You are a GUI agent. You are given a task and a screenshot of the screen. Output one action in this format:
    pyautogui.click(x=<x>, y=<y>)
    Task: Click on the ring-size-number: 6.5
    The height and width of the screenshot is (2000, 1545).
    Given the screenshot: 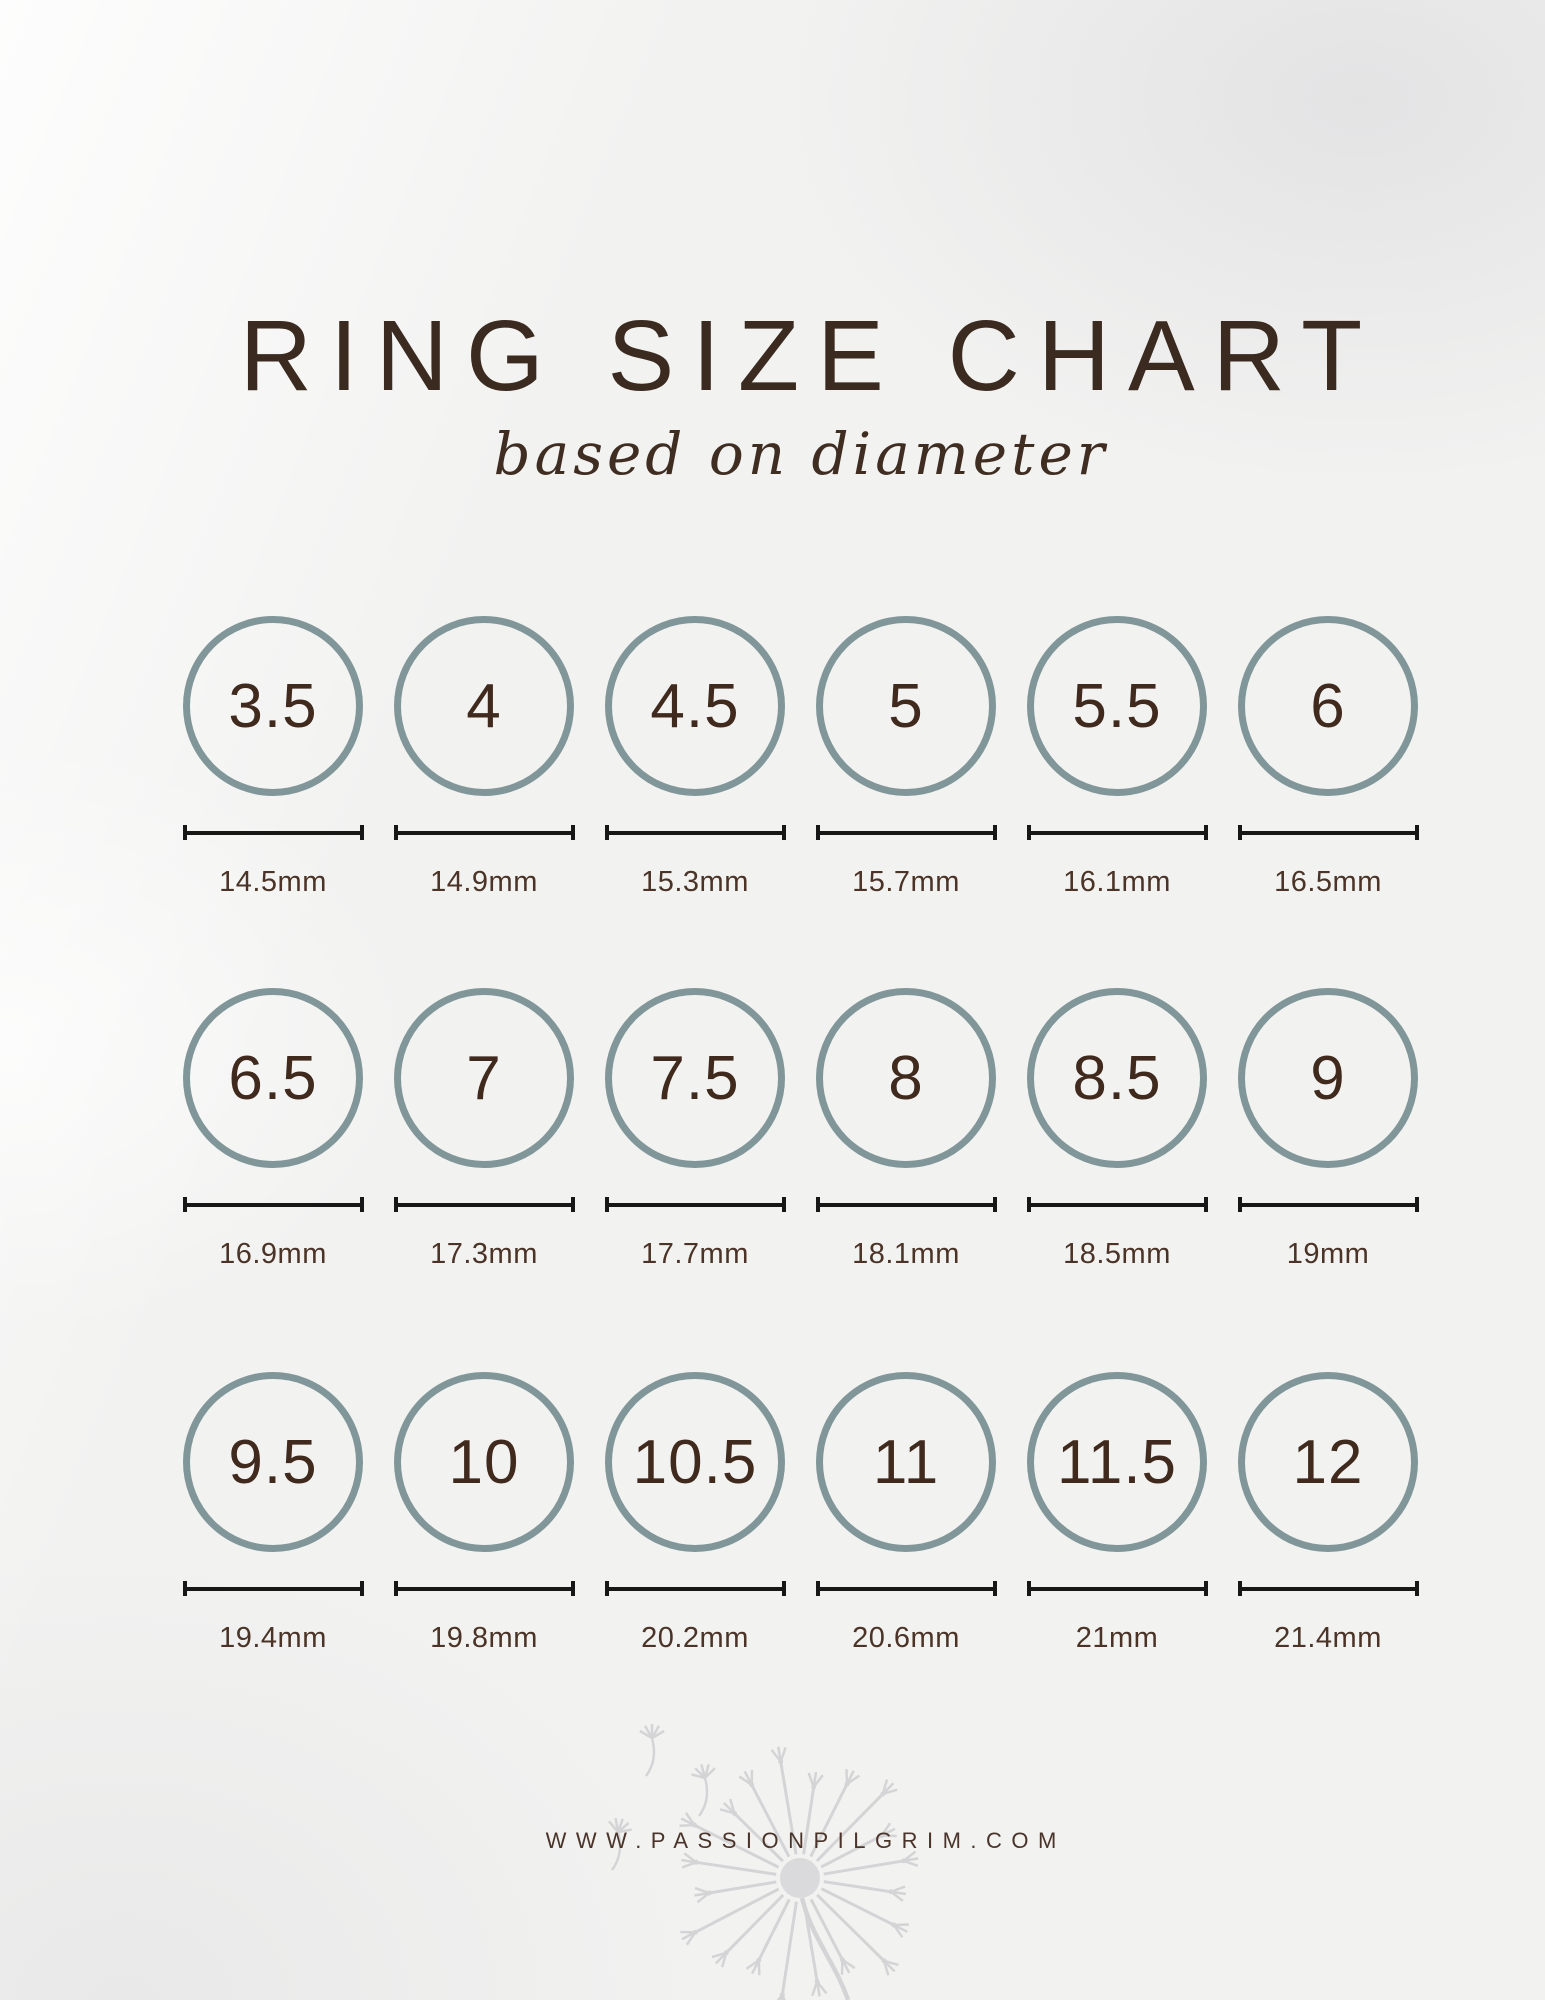 What is the action you would take?
    pyautogui.click(x=273, y=1078)
    